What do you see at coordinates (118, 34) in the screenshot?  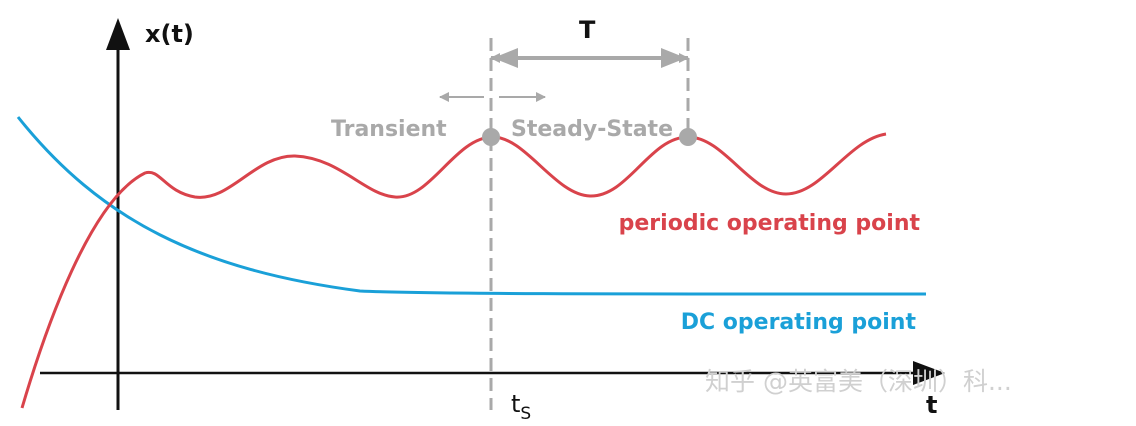 I see `y-axis-arrowhead` at bounding box center [118, 34].